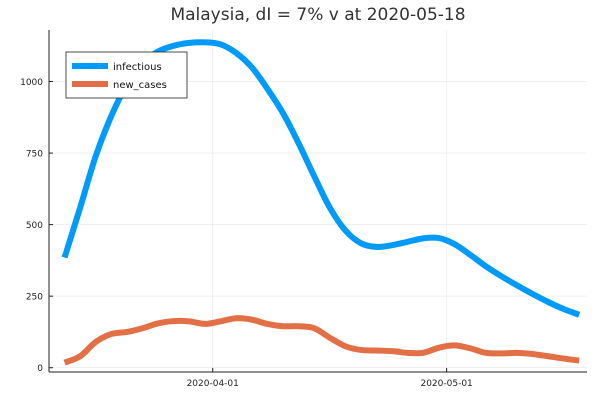 Image resolution: width=600 pixels, height=400 pixels. I want to click on y-tick-label: 0, so click(40, 369).